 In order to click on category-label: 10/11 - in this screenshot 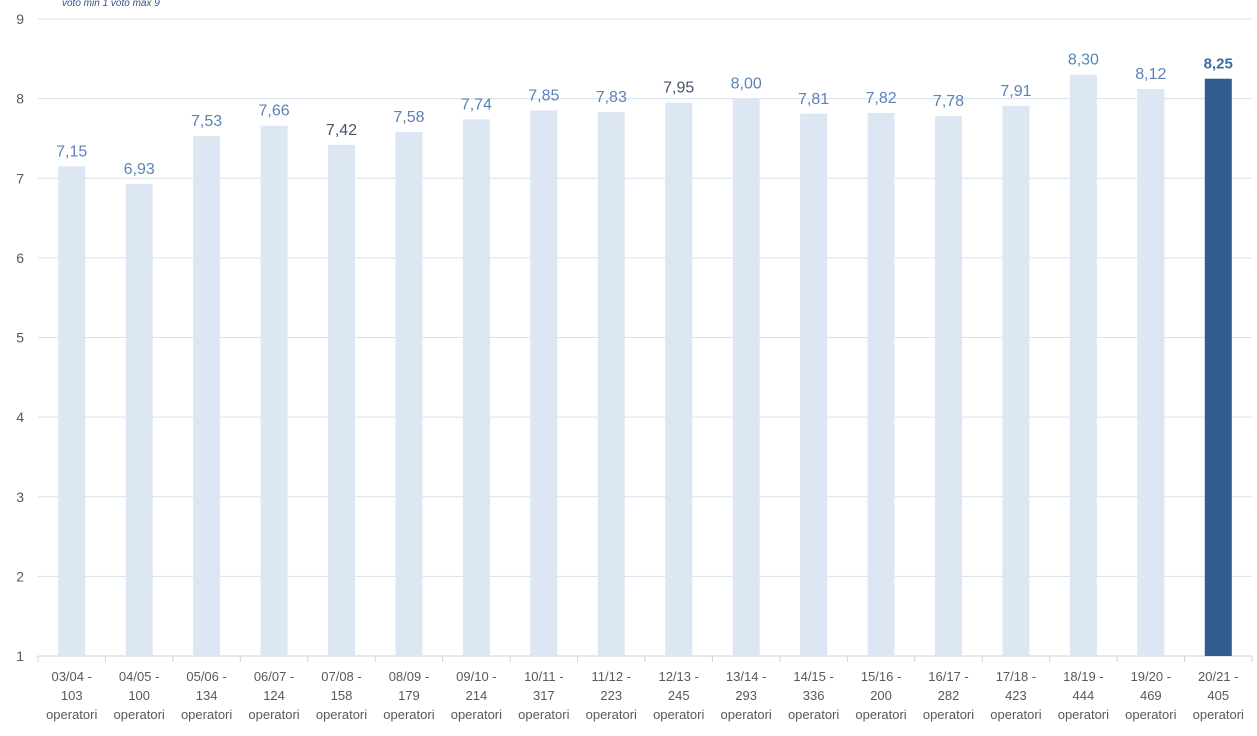, I will do `click(544, 676)`.